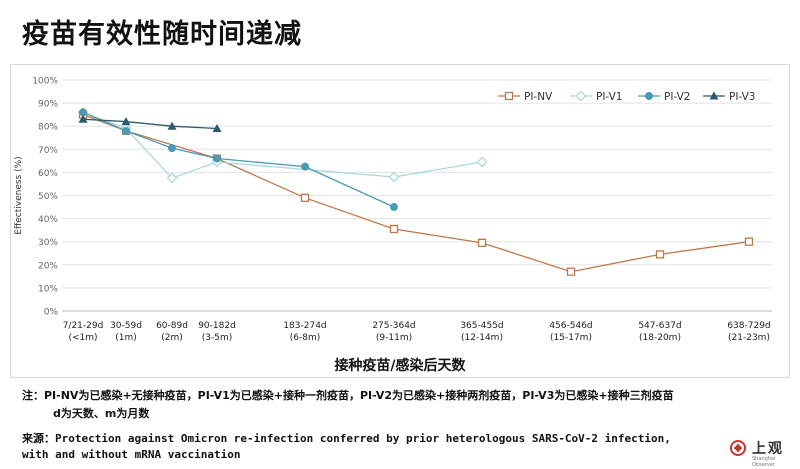  Describe the element at coordinates (48, 128) in the screenshot. I see `y-tick-label: 80%` at that location.